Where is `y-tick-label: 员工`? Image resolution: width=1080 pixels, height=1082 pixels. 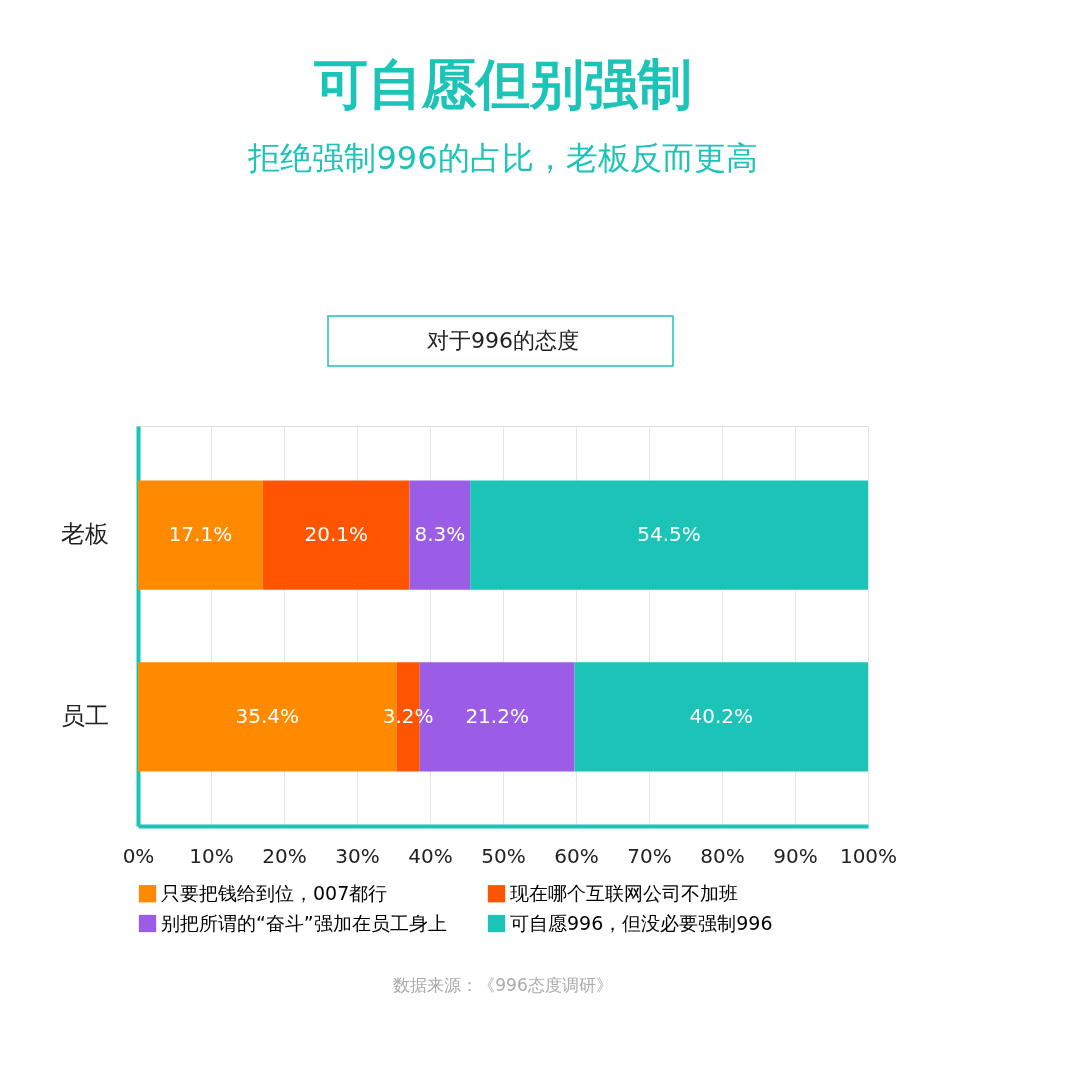
y-tick-label: 员工 is located at coordinates (84, 715).